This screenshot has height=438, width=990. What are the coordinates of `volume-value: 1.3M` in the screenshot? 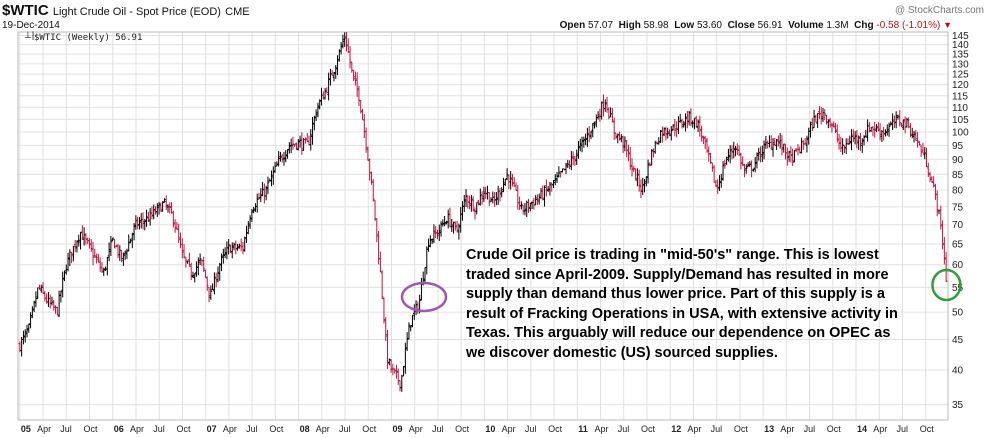 It's located at (837, 25).